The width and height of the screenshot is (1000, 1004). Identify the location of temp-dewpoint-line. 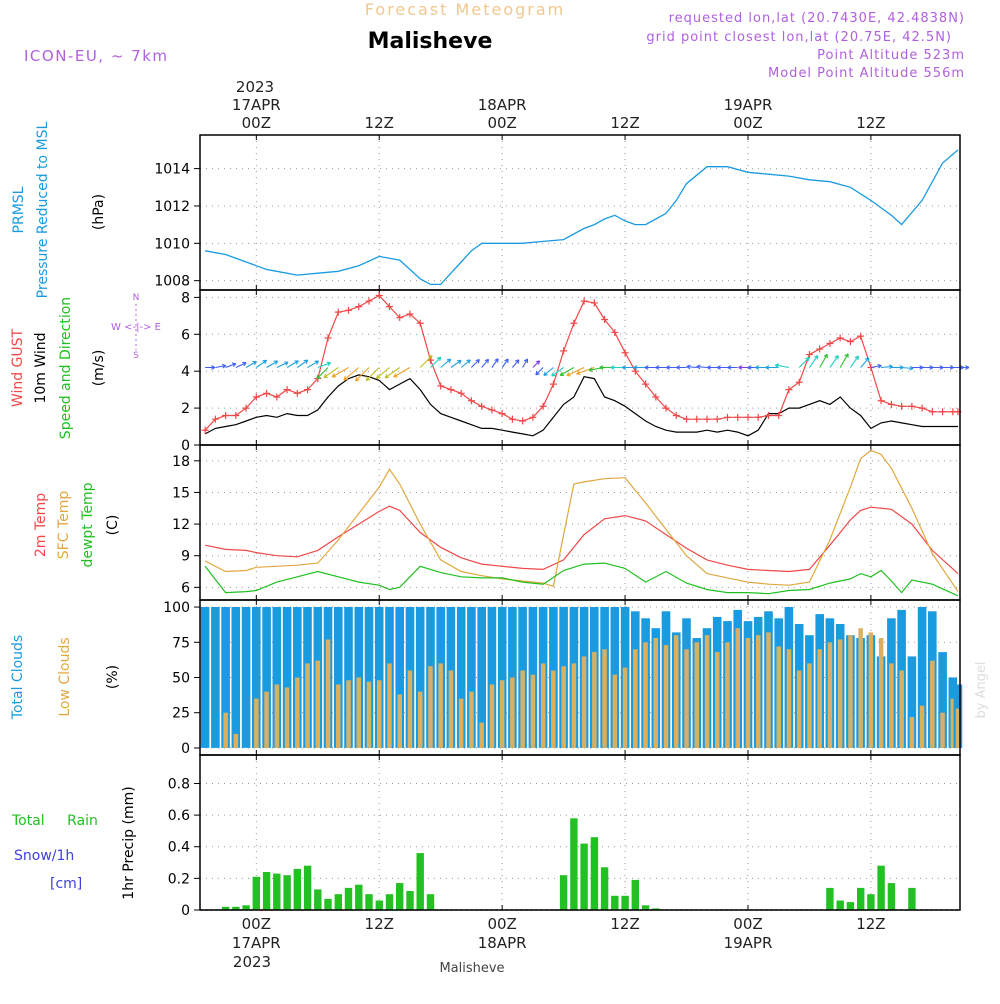
(581, 579).